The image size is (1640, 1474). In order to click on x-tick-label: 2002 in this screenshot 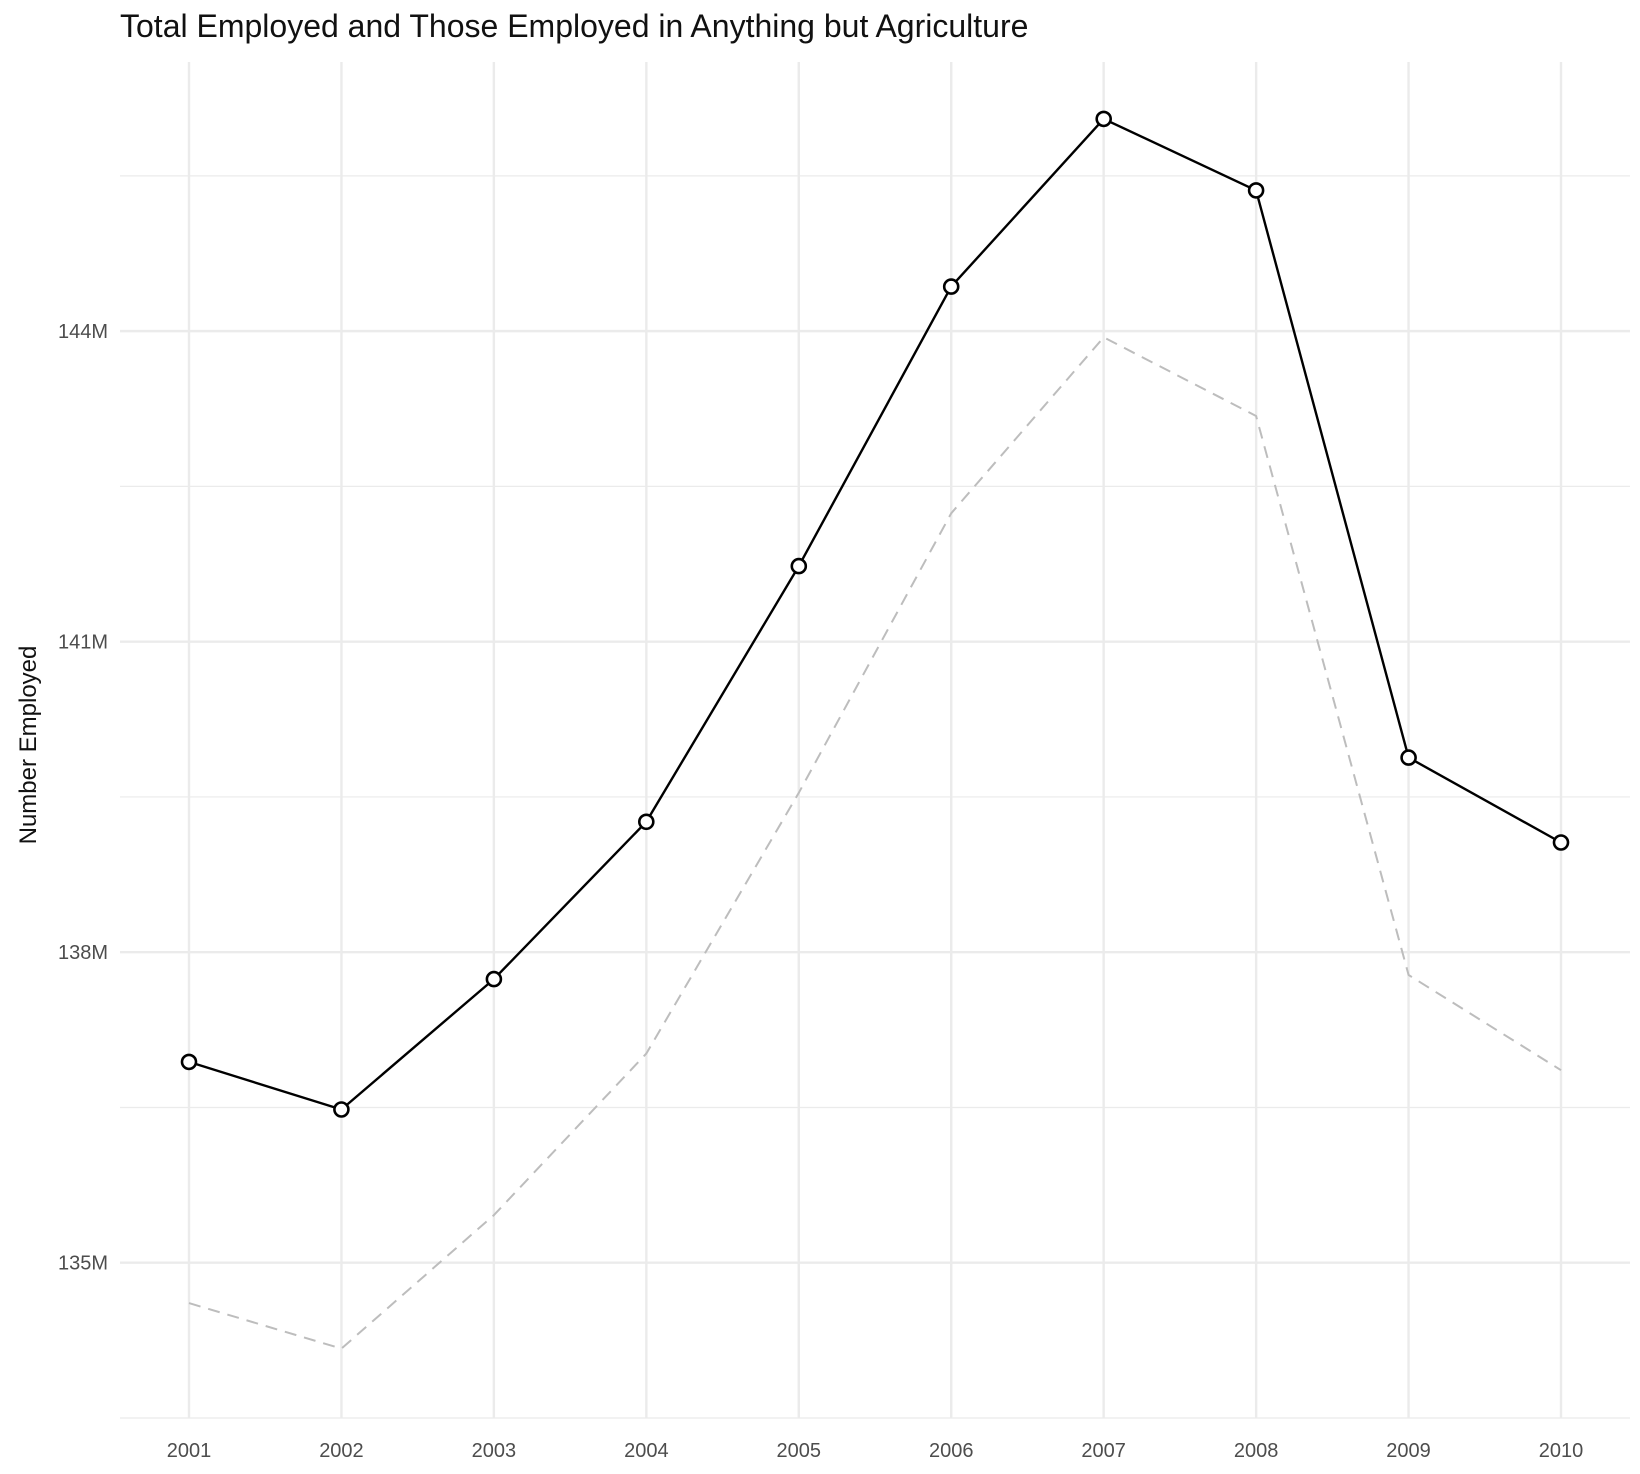, I will do `click(341, 1451)`.